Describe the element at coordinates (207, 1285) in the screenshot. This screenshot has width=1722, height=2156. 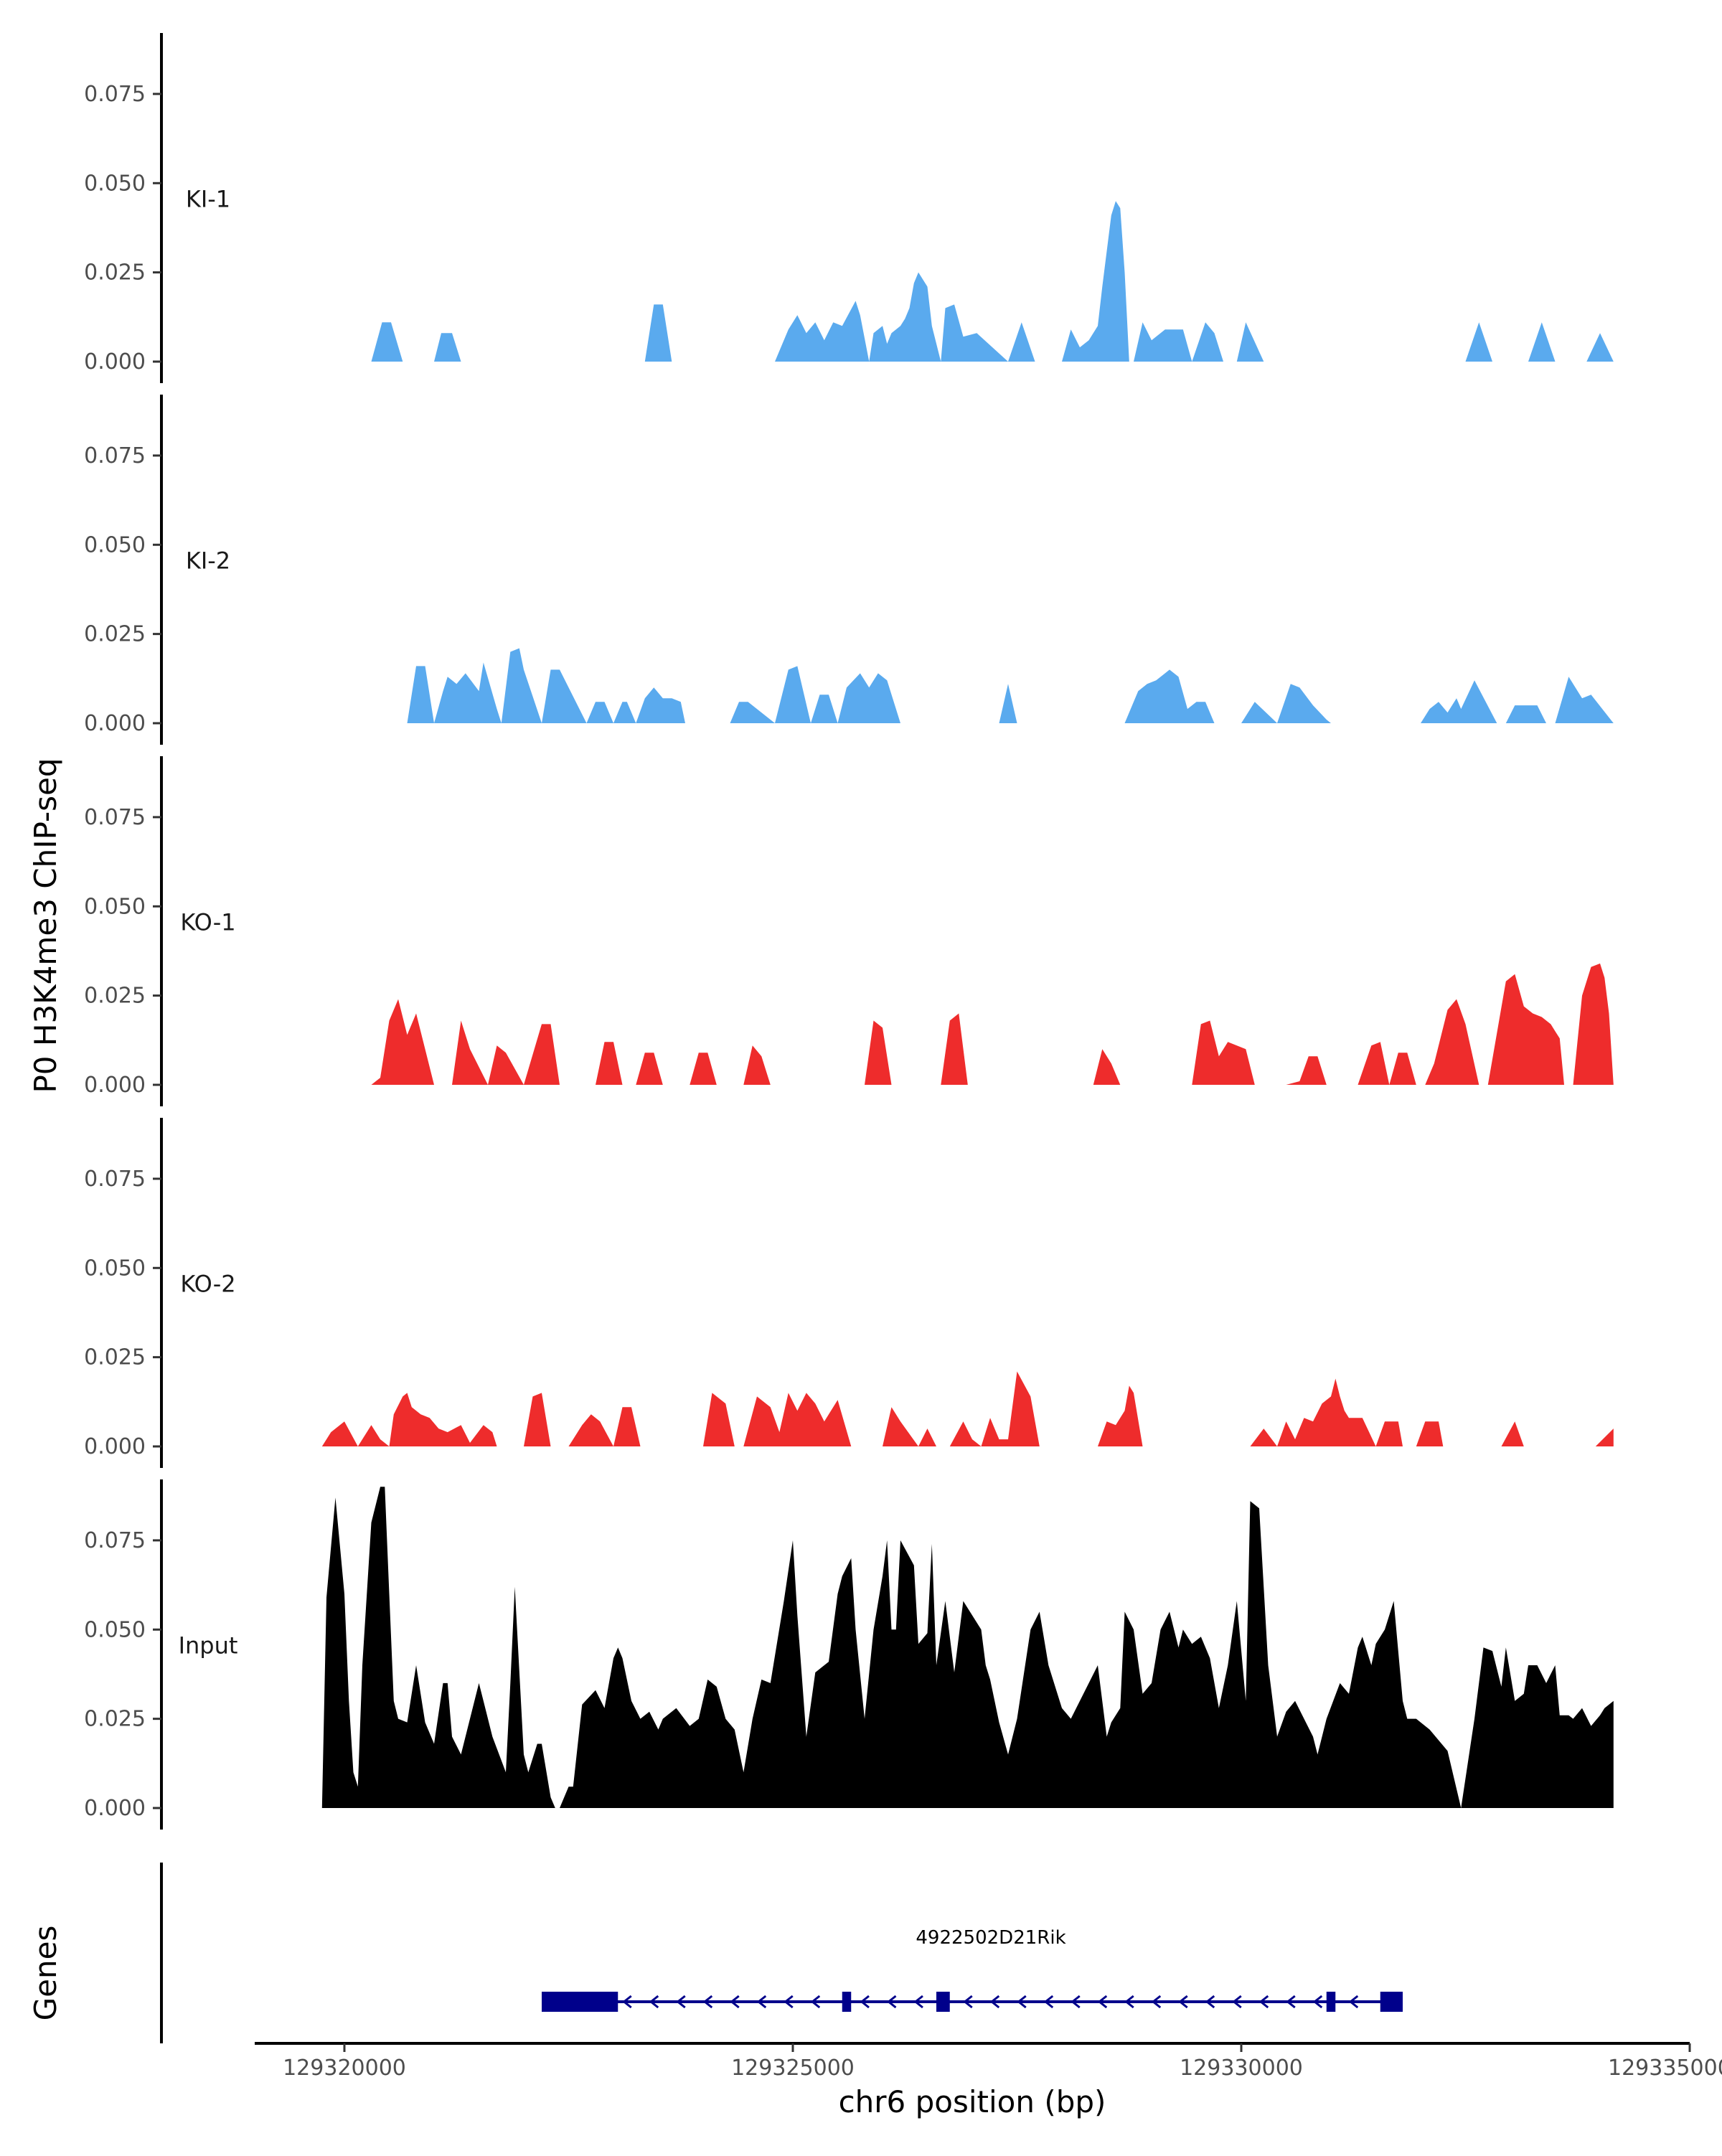
I see `track-label: KO-2` at that location.